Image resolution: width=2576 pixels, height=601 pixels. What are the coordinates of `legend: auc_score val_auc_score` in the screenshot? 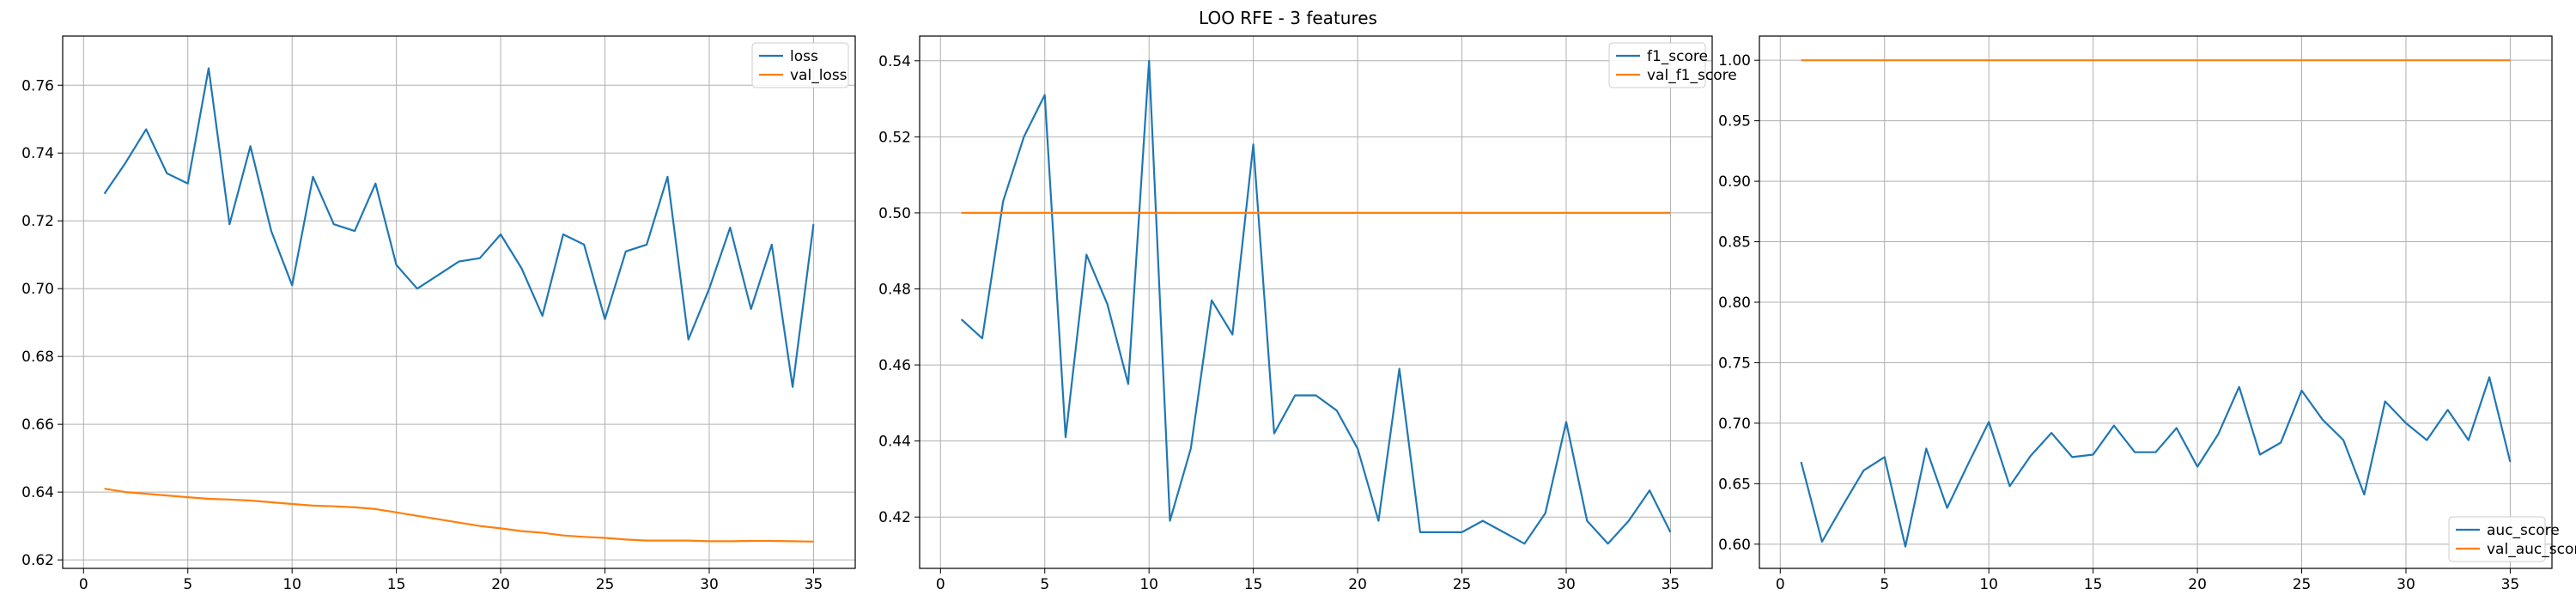 It's located at (2512, 539).